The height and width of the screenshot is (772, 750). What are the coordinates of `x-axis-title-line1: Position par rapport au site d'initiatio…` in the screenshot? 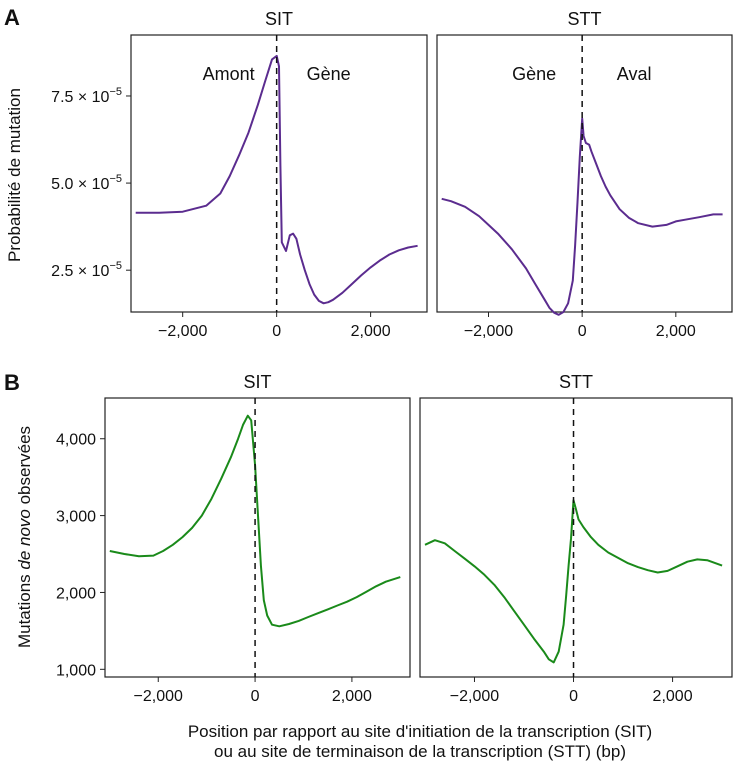 It's located at (420, 731).